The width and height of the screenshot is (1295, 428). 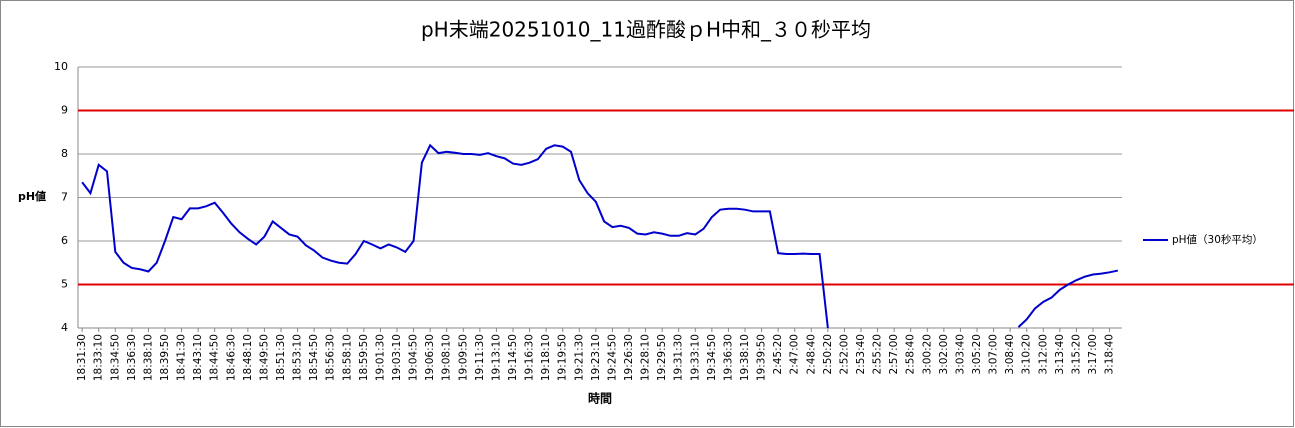 I want to click on x-tick-label: 18:49:50, so click(x=264, y=357).